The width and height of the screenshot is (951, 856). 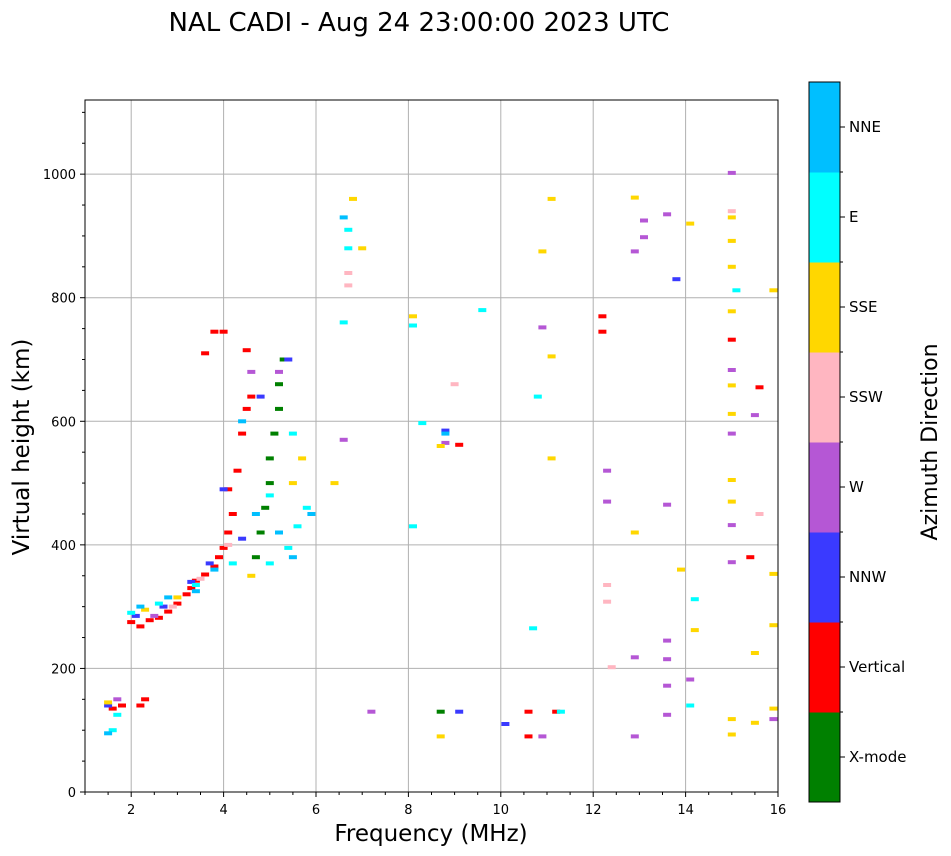 I want to click on colorbar-tick-label: NNW, so click(x=867, y=577).